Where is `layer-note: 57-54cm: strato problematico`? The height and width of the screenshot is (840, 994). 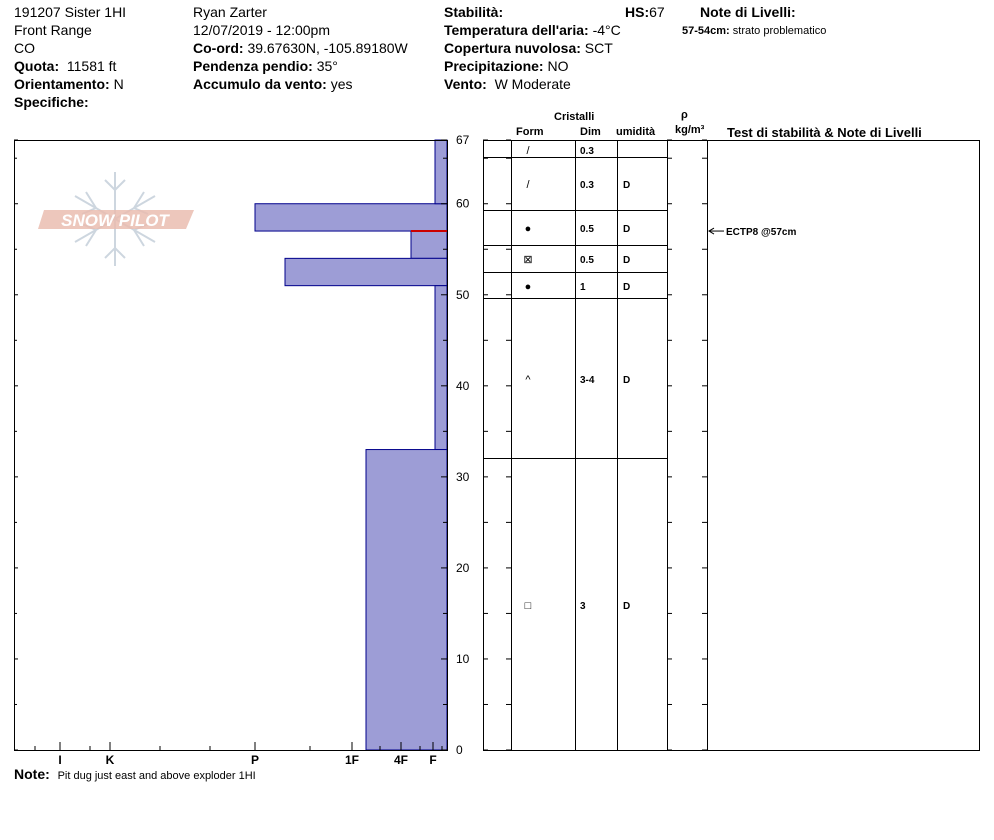 layer-note: 57-54cm: strato problematico is located at coordinates (754, 31).